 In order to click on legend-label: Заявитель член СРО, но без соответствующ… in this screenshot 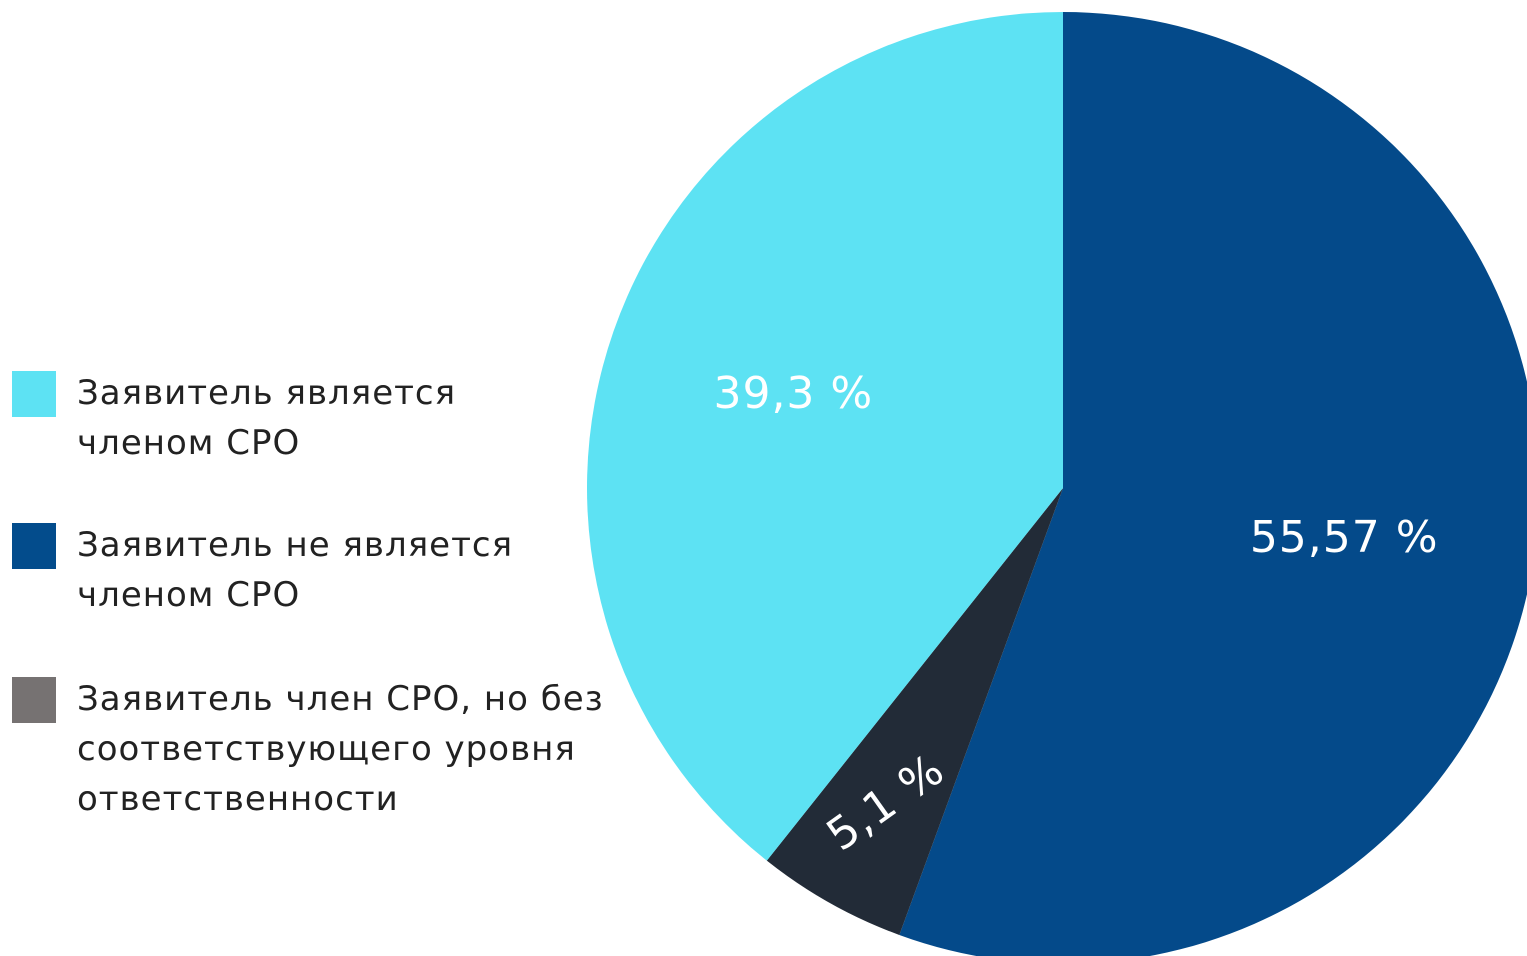, I will do `click(340, 749)`.